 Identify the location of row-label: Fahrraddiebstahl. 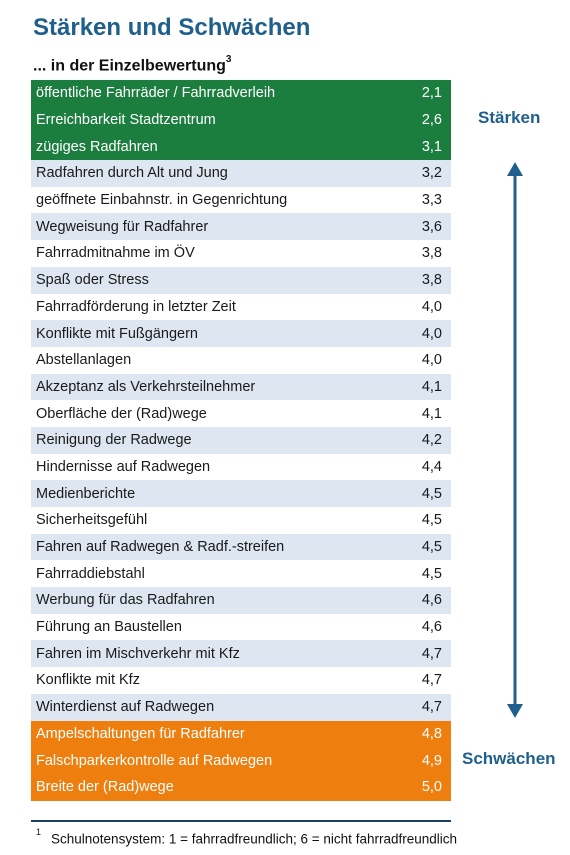
(90, 573).